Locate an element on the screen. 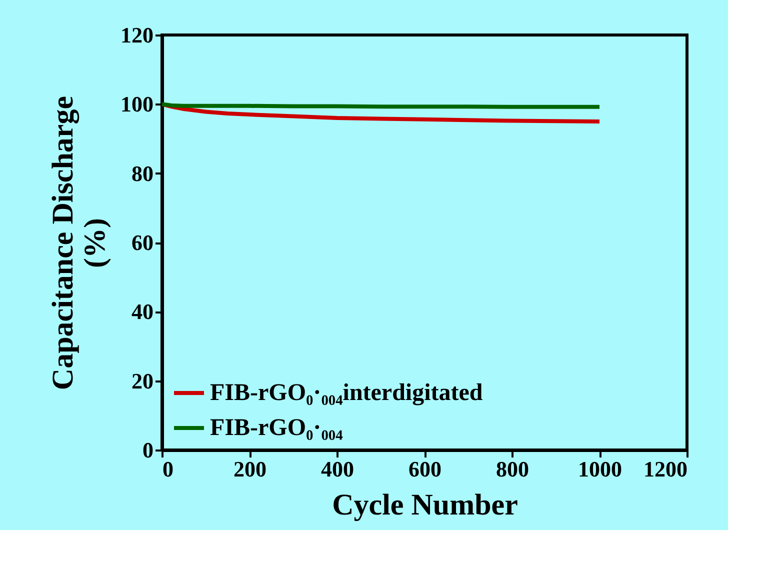 The height and width of the screenshot is (570, 777). x-tick-label: 0 is located at coordinates (168, 469).